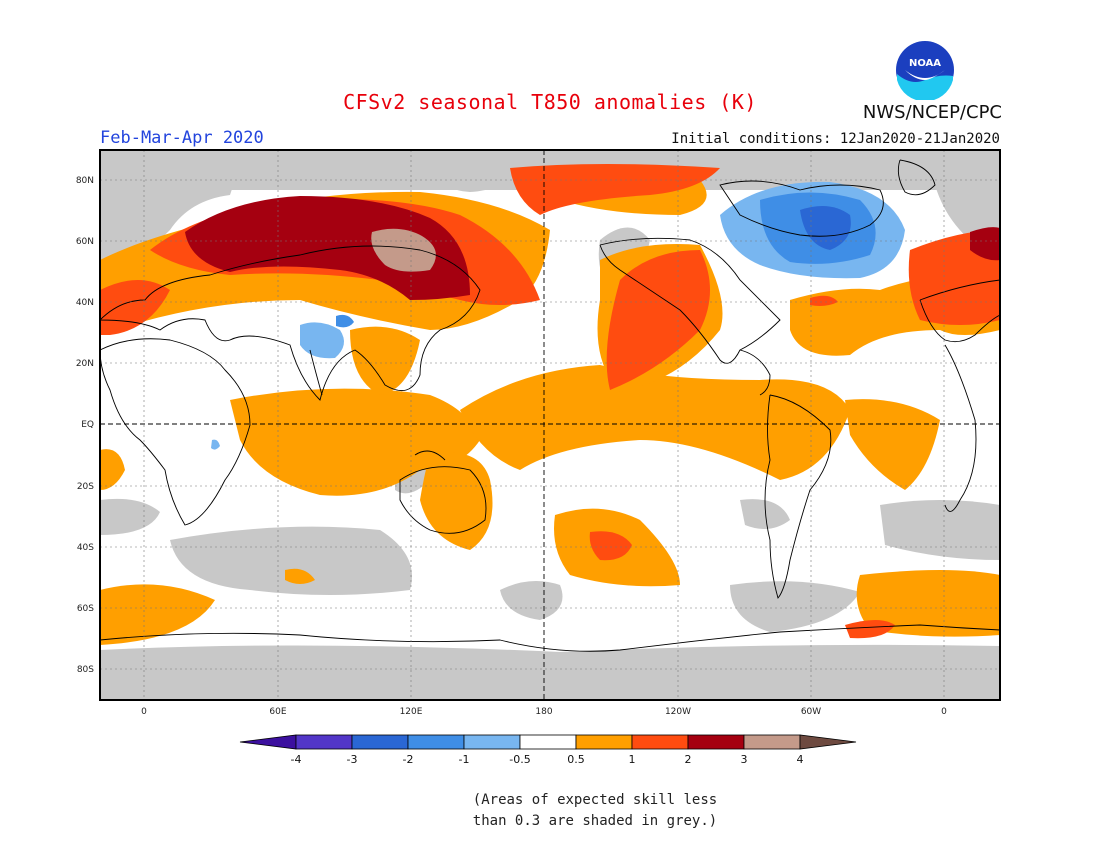 Image resolution: width=1100 pixels, height=850 pixels. Describe the element at coordinates (835, 139) in the screenshot. I see `initial-conditions: Initial conditions: 12Jan2020-21Jan2020` at that location.